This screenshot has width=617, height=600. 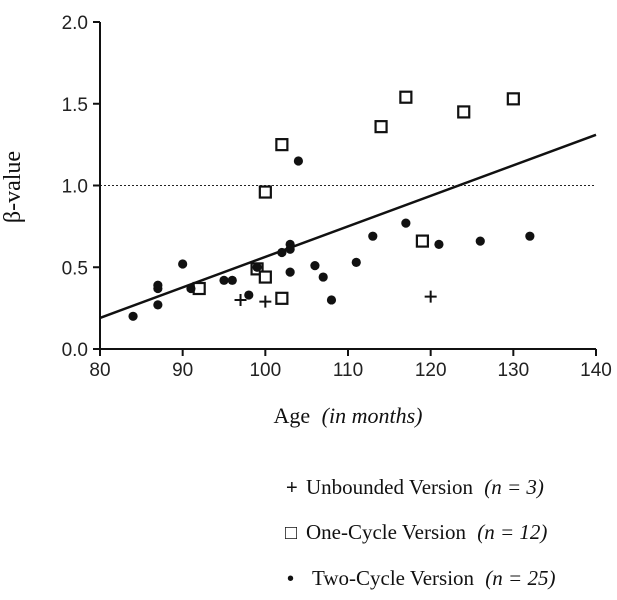 I want to click on legend-item-two-cycle: • Two-Cycle Version (n = 25), so click(x=421, y=578).